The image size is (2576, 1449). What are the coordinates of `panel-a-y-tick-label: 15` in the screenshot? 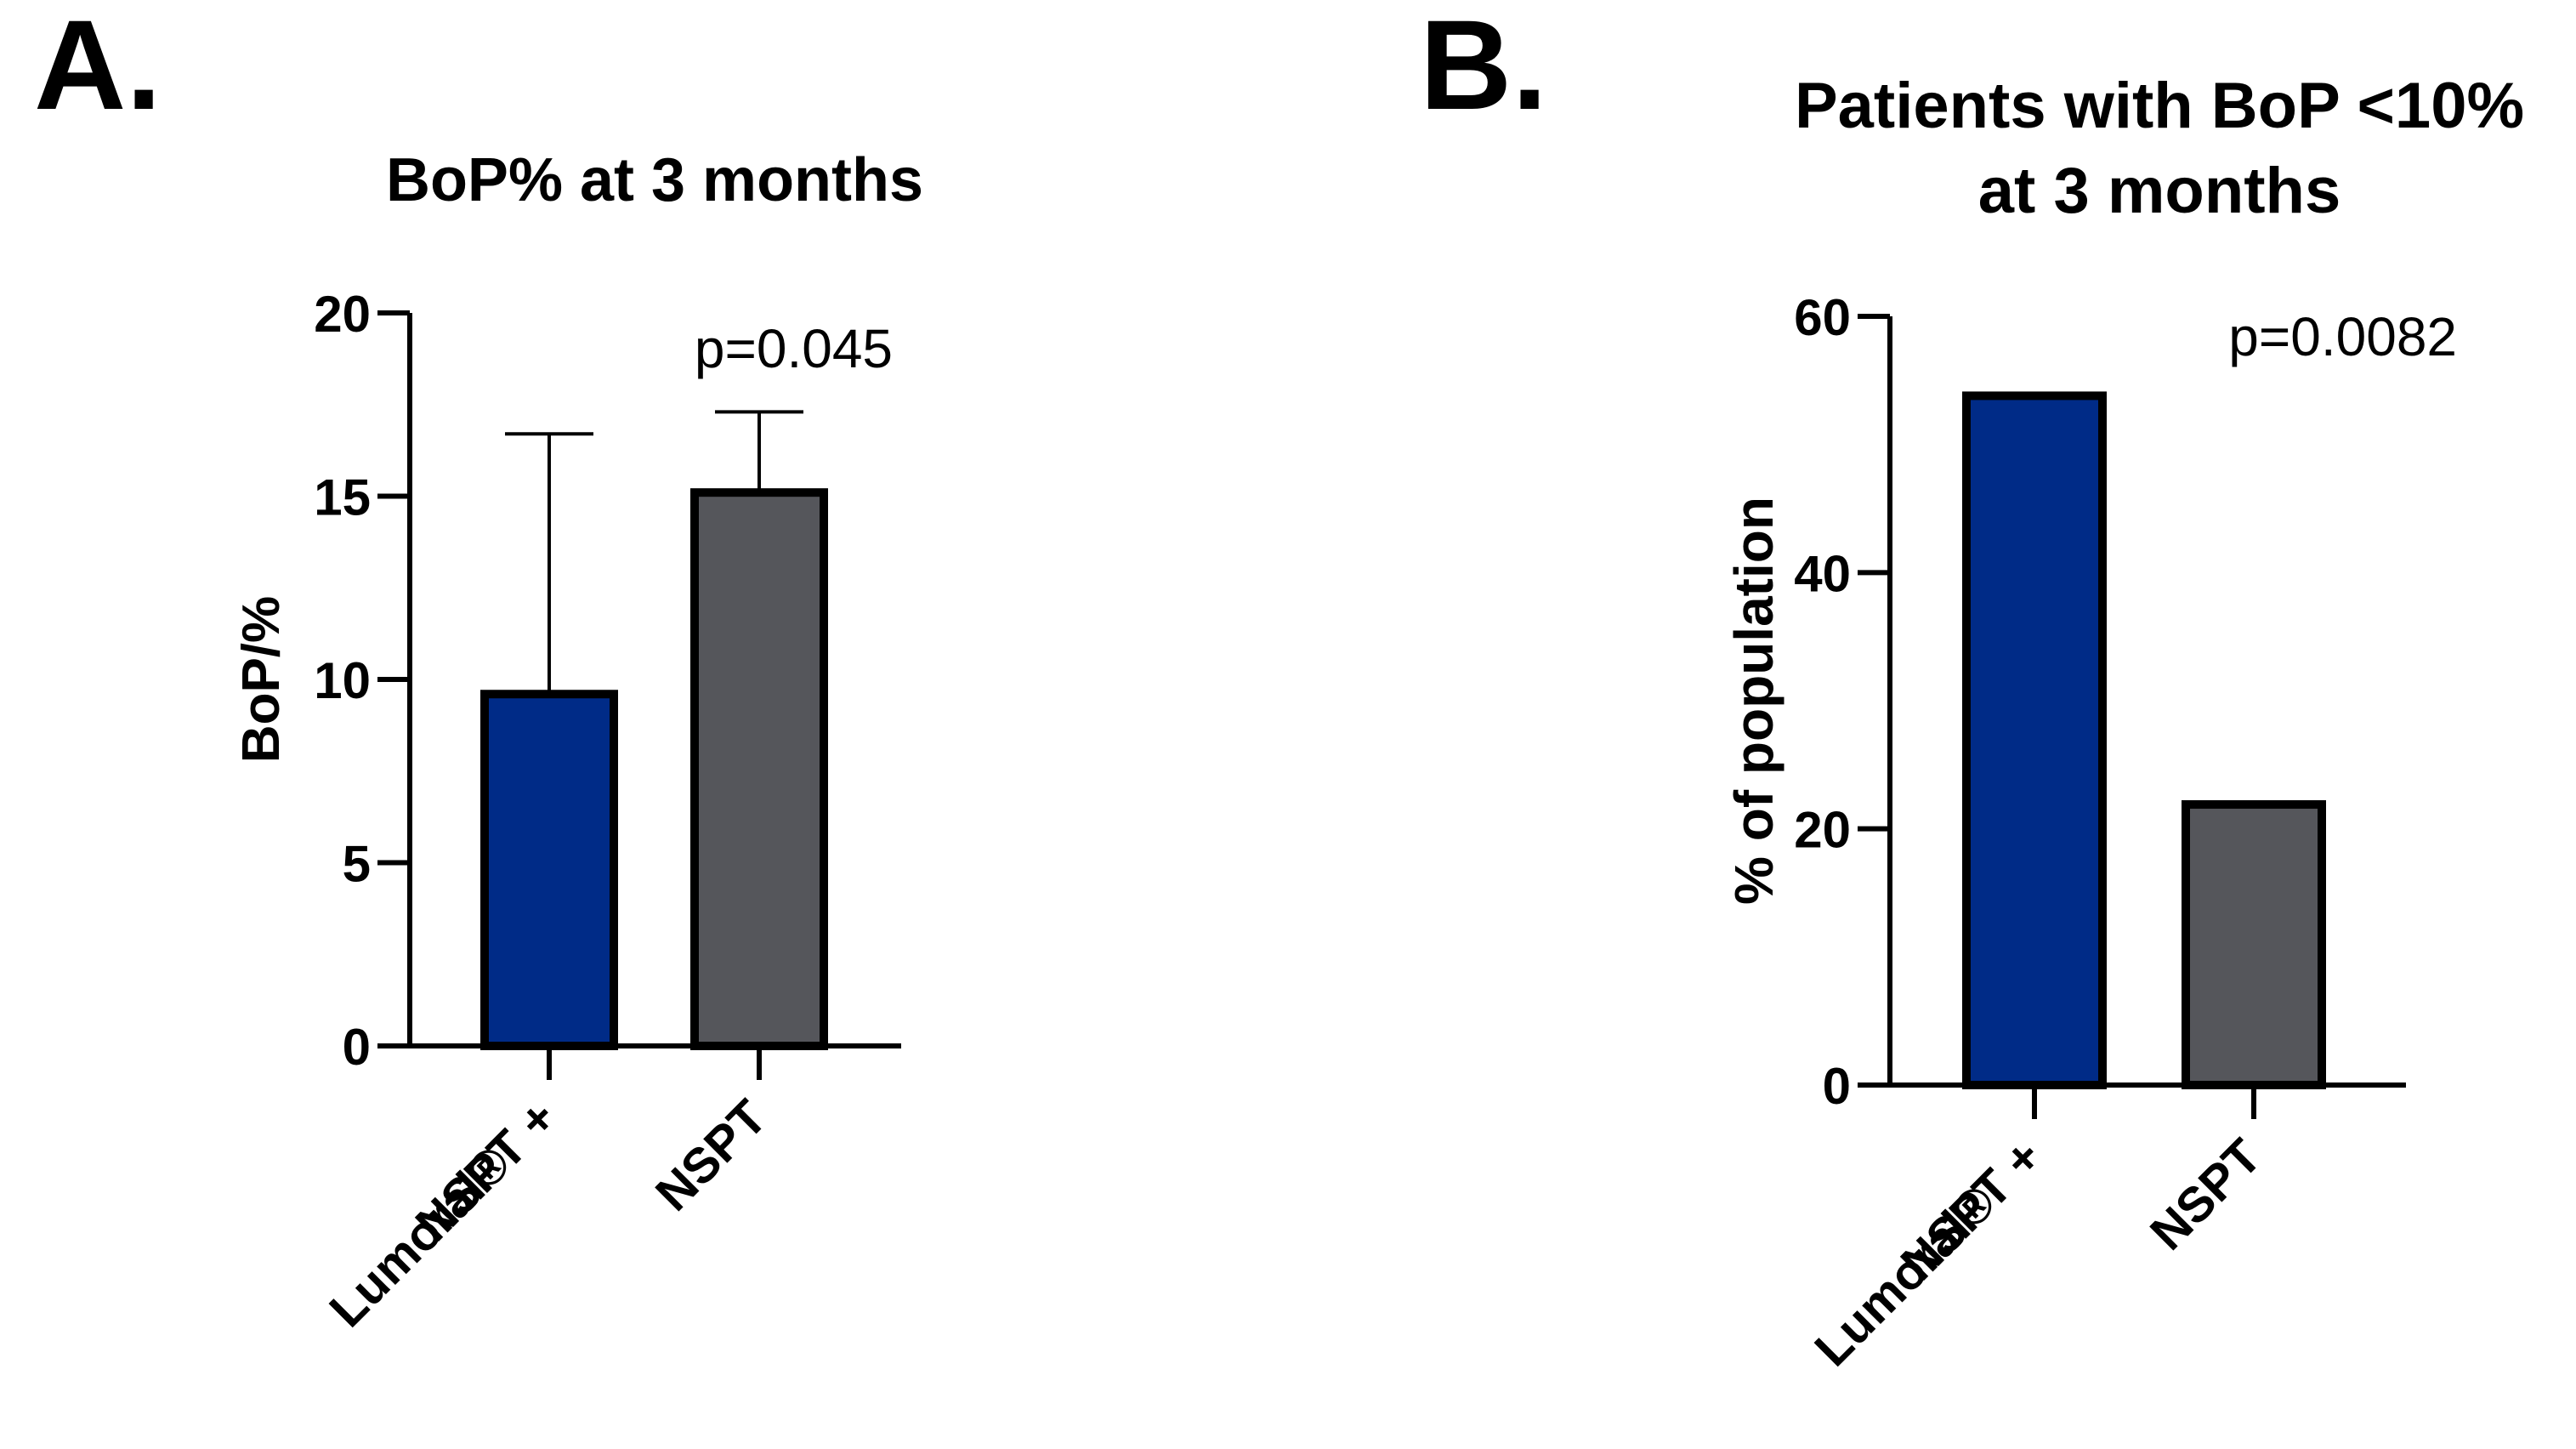 It's located at (343, 497).